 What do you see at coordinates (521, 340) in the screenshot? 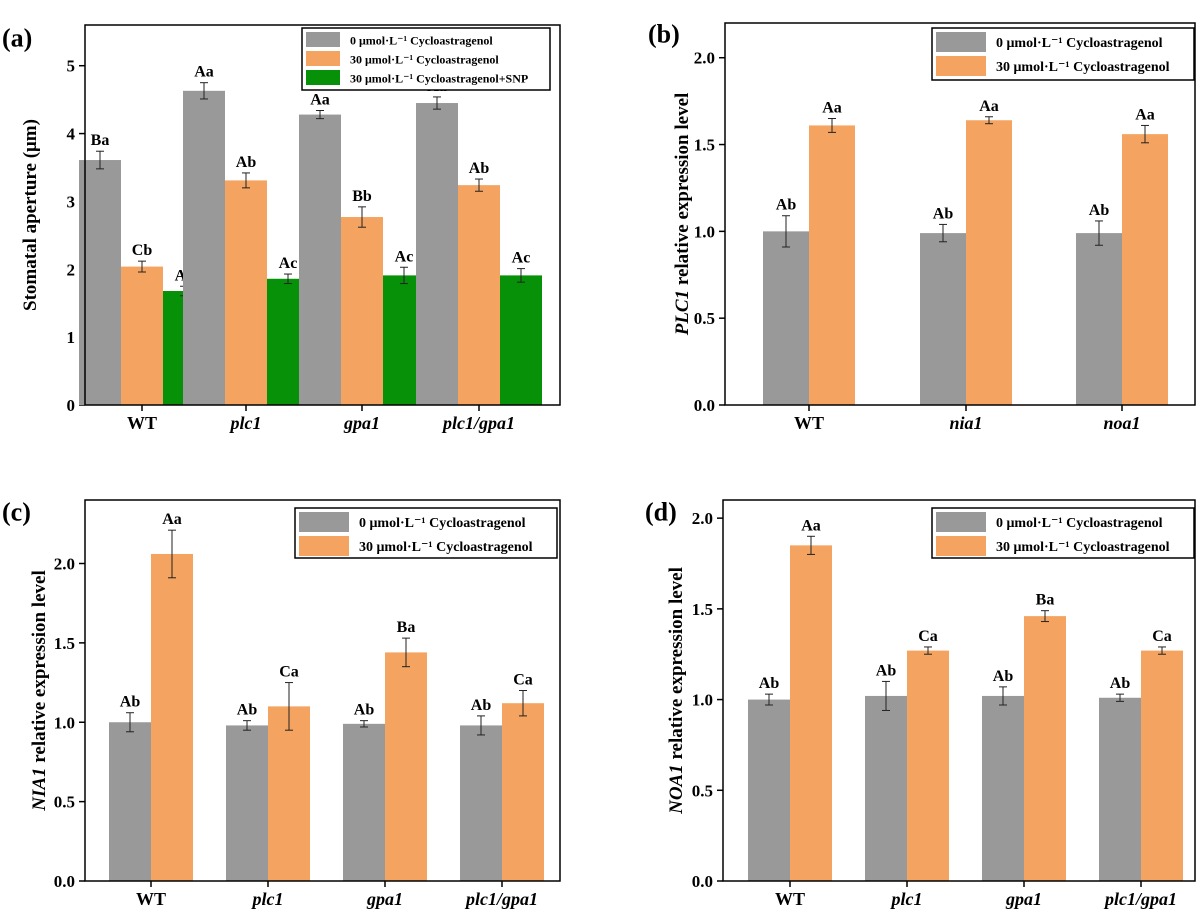
I see `bar-green` at bounding box center [521, 340].